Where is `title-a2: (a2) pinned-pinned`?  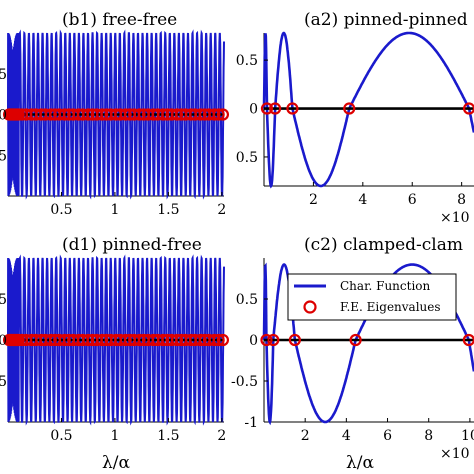 title-a2: (a2) pinned-pinned is located at coordinates (386, 20).